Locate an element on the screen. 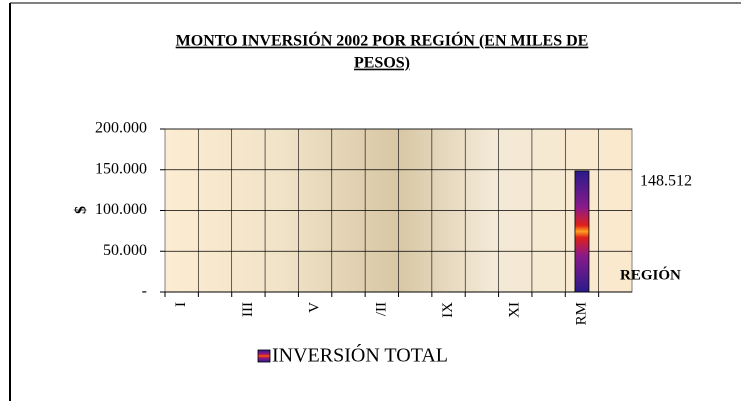 This screenshot has width=741, height=401. y-tick-label: - is located at coordinates (144, 291).